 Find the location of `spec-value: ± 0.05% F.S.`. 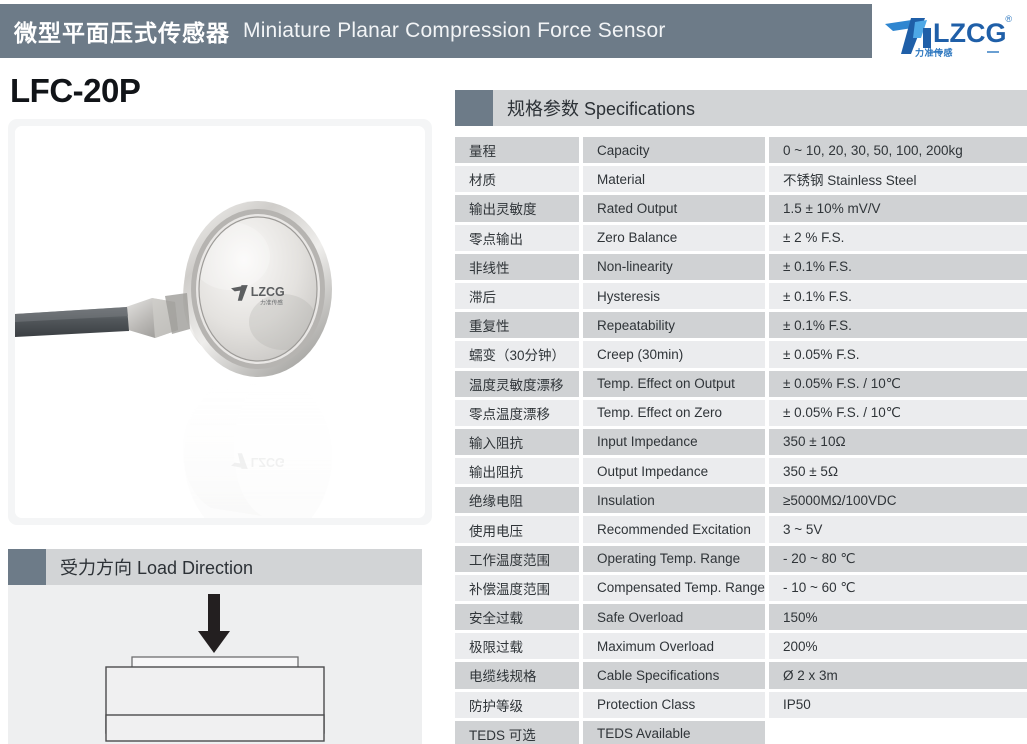

spec-value: ± 0.05% F.S. is located at coordinates (898, 356).